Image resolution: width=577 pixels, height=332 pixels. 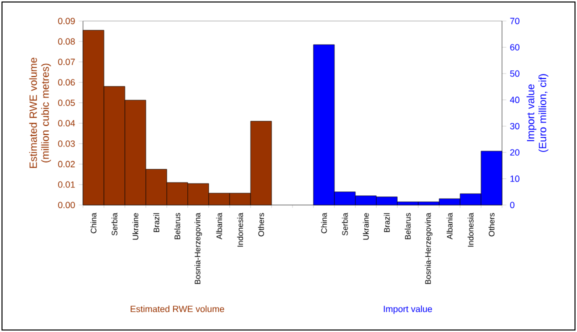 What do you see at coordinates (66, 205) in the screenshot?
I see `y-tick-label: 0.00` at bounding box center [66, 205].